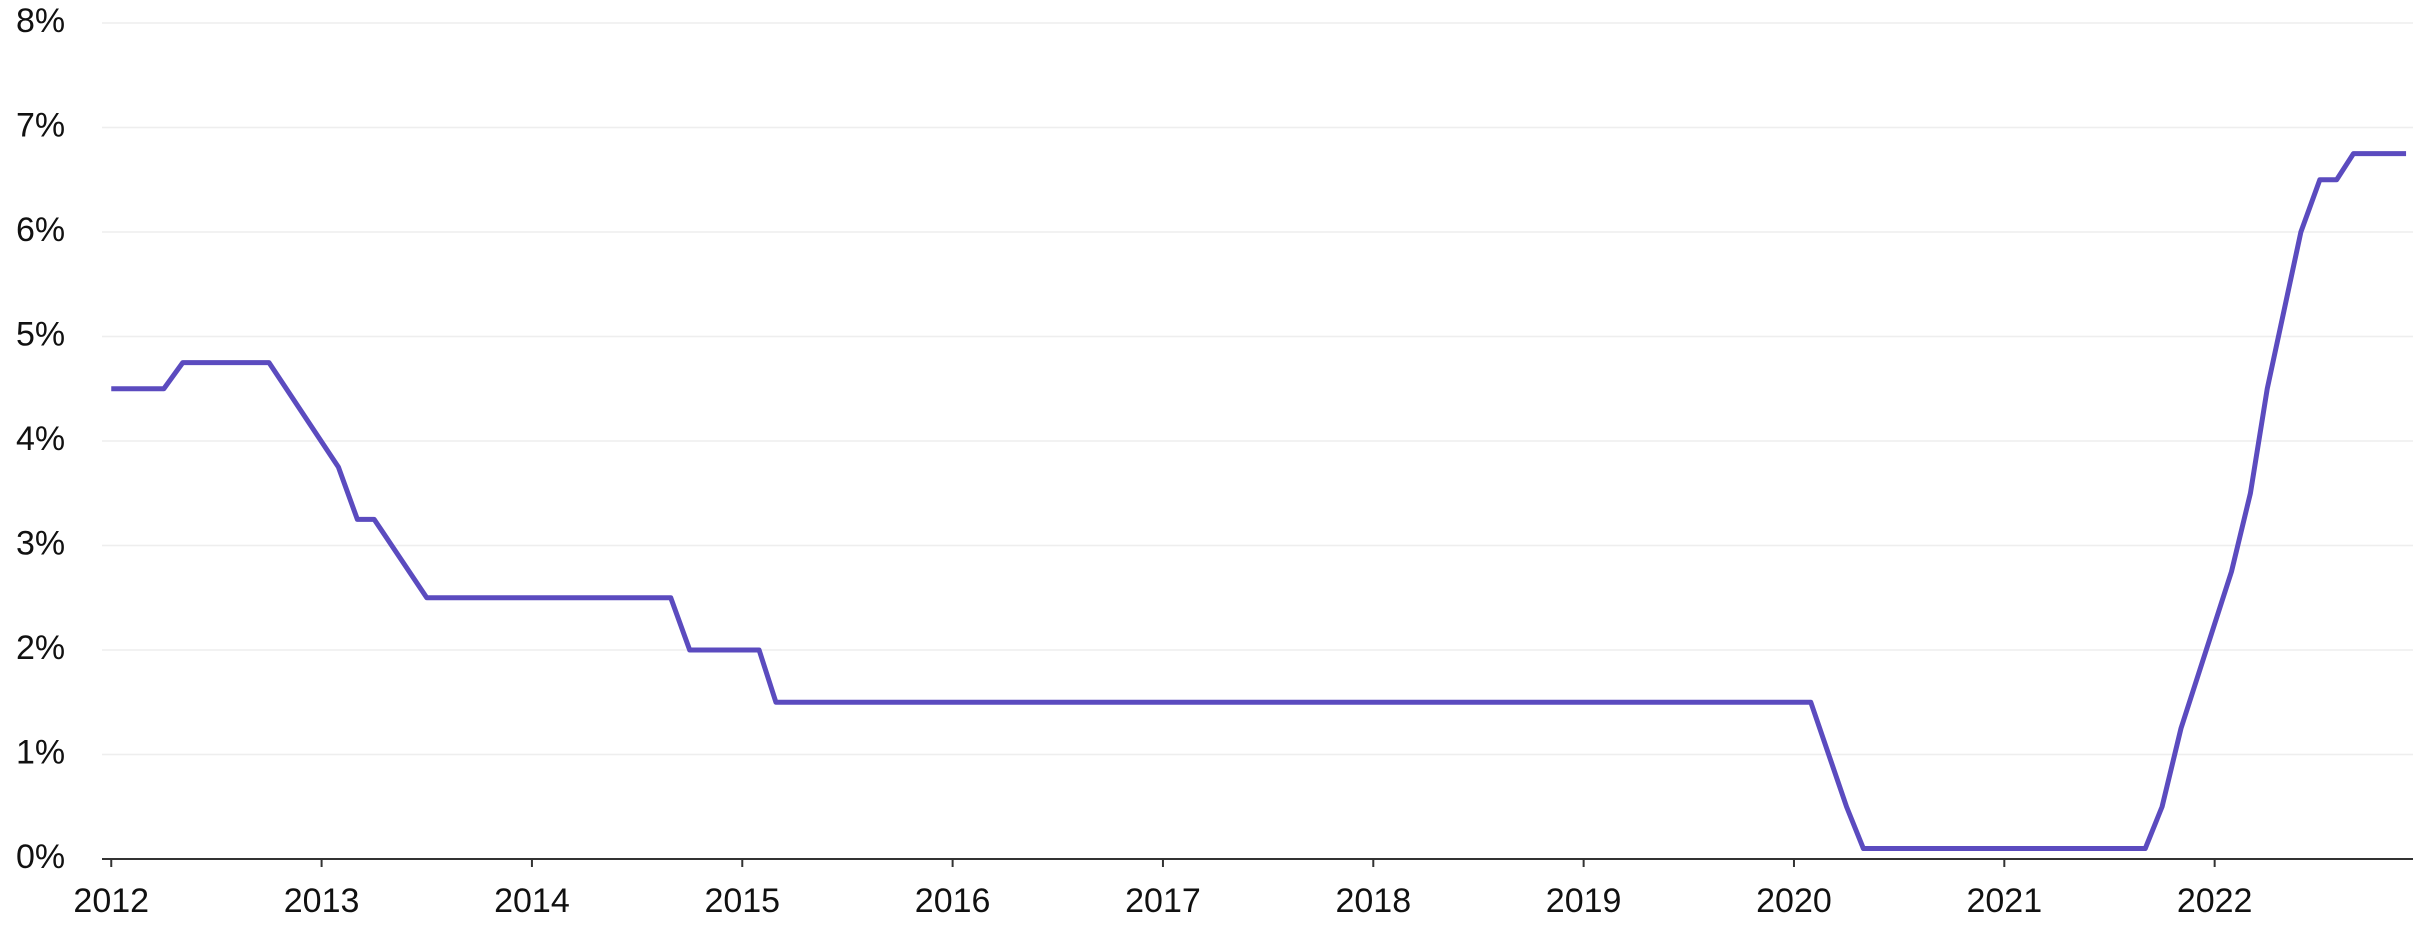 The height and width of the screenshot is (925, 2432). What do you see at coordinates (953, 901) in the screenshot?
I see `x-tick-label: 2016` at bounding box center [953, 901].